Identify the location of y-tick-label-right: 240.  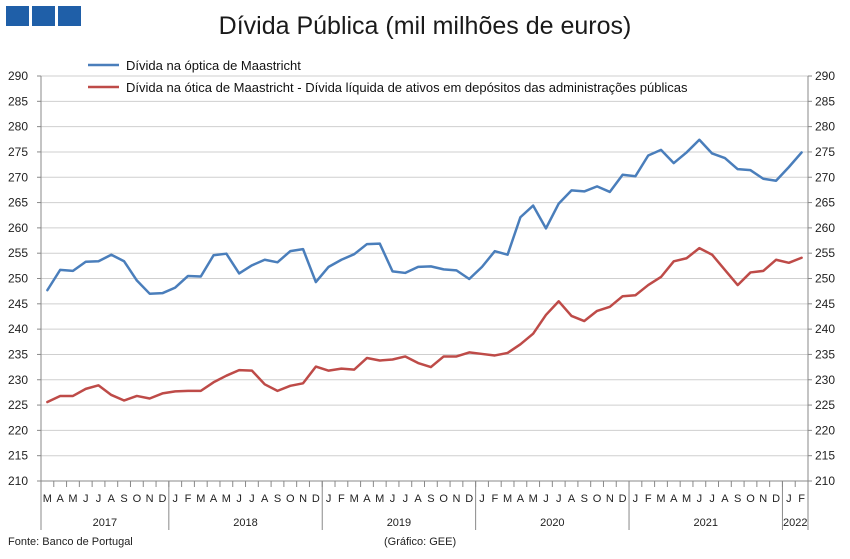
(825, 329).